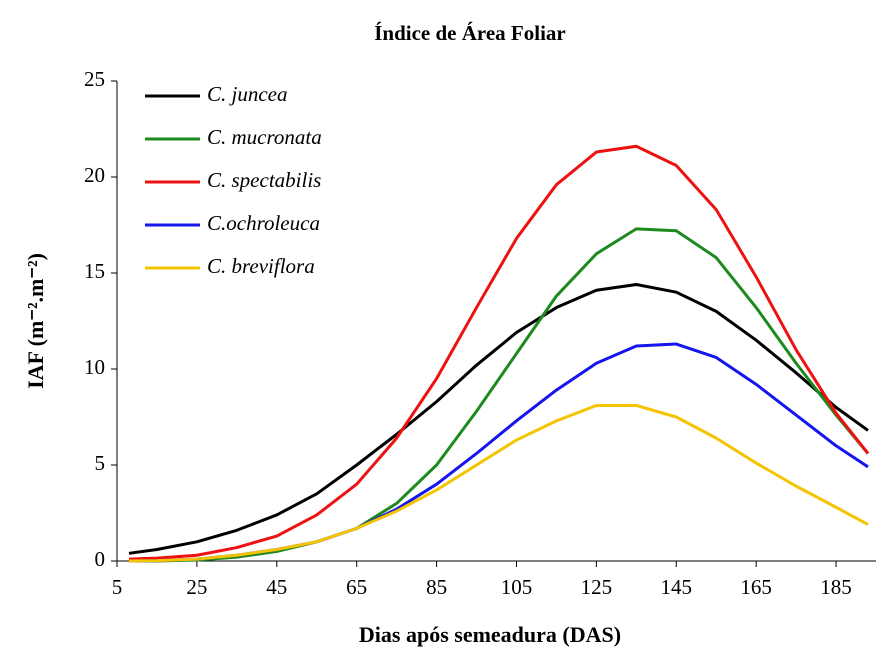 The image size is (883, 657). Describe the element at coordinates (94, 79) in the screenshot. I see `y-tick-label: 25` at that location.